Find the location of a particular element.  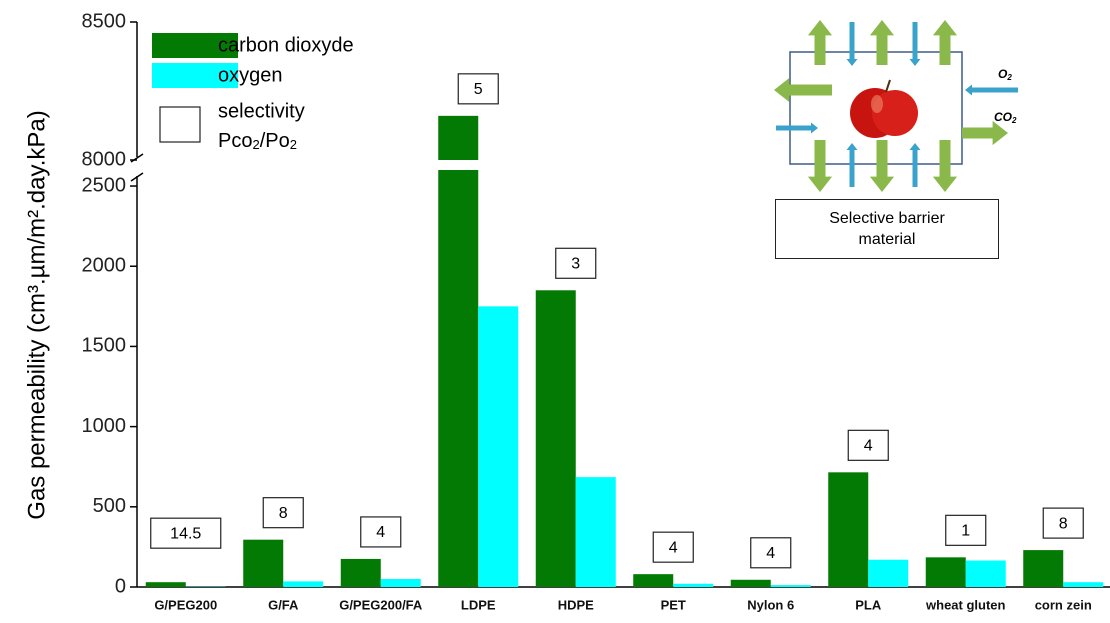

inset-label-part: CO is located at coordinates (1003, 117).